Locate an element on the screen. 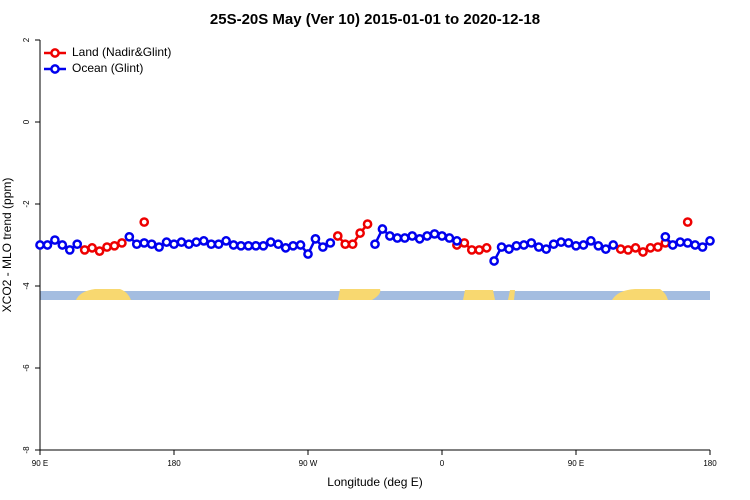 The image size is (750, 500). legend-label: Ocean (Glint) is located at coordinates (107, 68).